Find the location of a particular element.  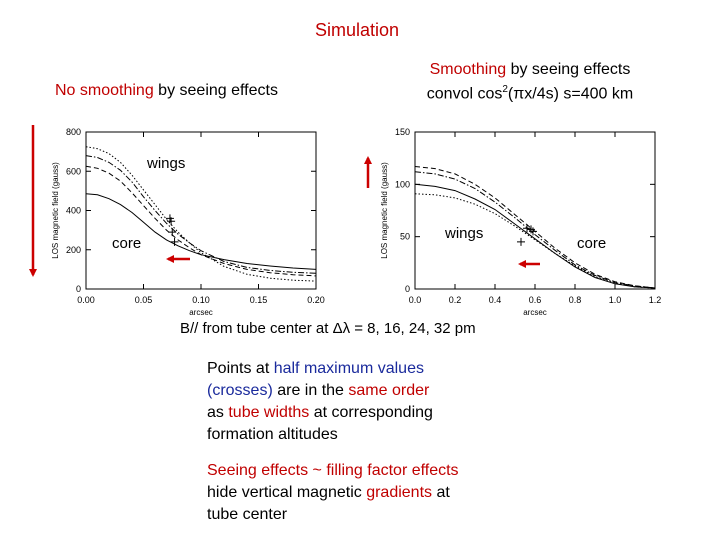

x-tick-label: 0.05 is located at coordinates (144, 300).